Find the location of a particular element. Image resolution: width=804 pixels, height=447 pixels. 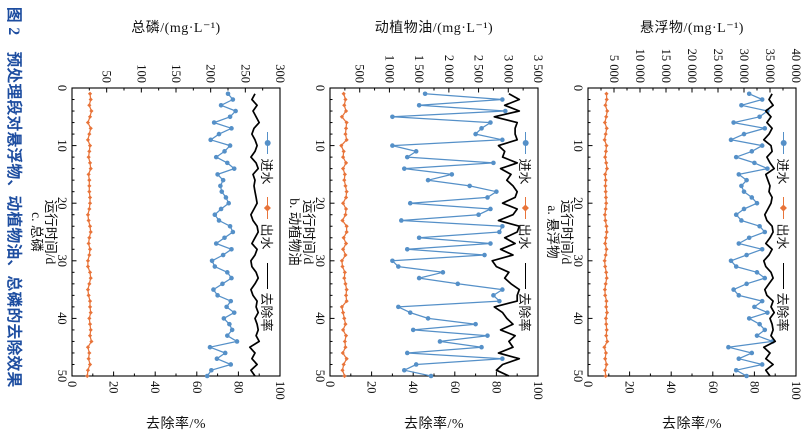

legend-c: 进水 出水 去除率 is located at coordinates (268, 232).